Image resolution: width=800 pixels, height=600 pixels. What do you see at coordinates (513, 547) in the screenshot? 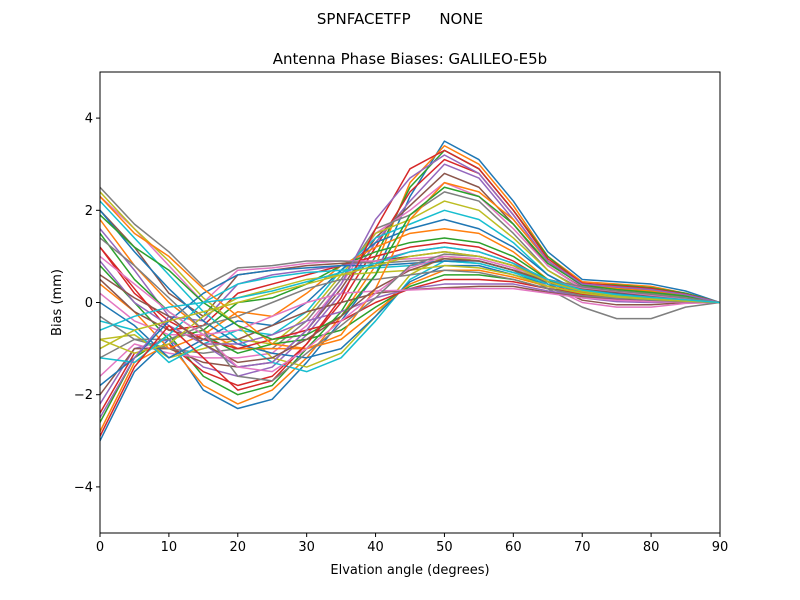
I see `x-tick-label: 60` at bounding box center [513, 547].